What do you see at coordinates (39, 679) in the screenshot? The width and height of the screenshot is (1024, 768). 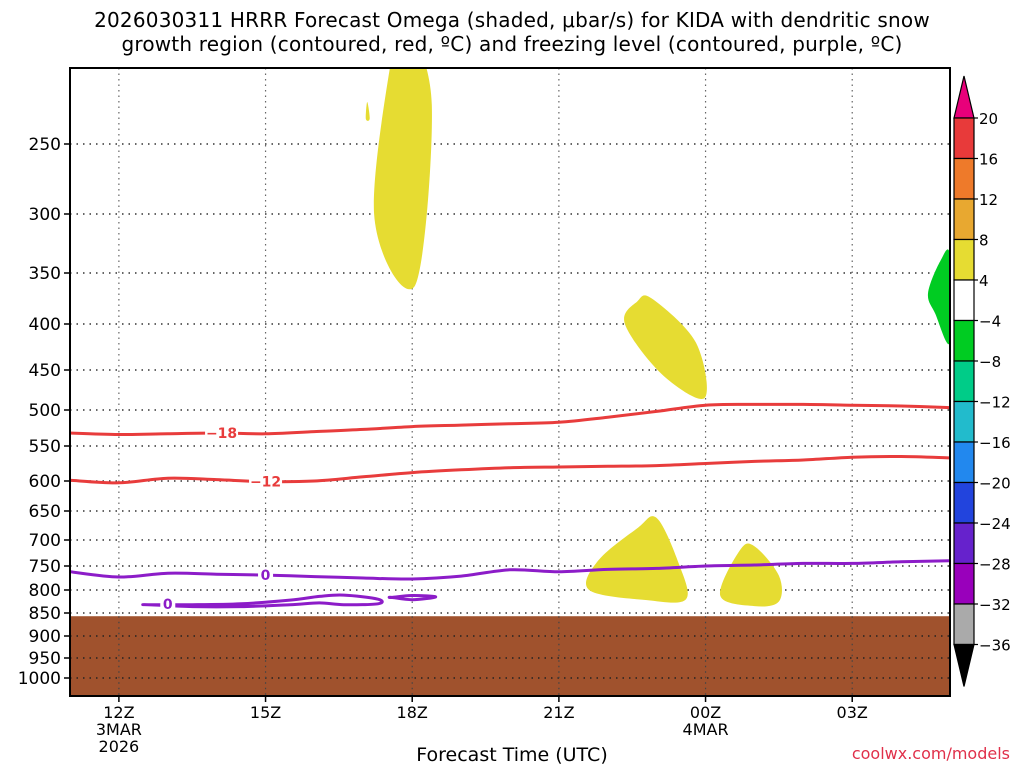 I see `y-tick-label-1000: 1000` at bounding box center [39, 679].